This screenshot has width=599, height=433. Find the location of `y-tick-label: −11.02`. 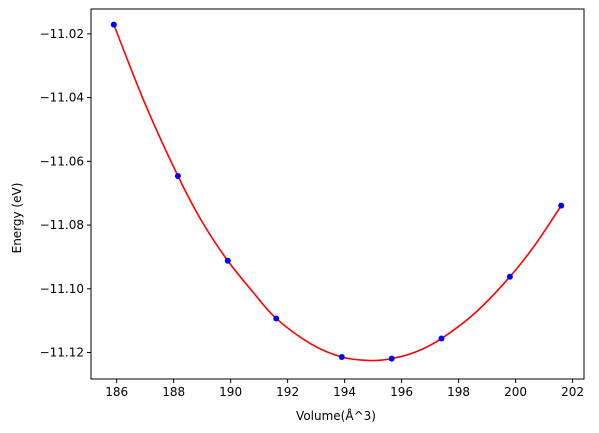

y-tick-label: −11.02 is located at coordinates (62, 34).